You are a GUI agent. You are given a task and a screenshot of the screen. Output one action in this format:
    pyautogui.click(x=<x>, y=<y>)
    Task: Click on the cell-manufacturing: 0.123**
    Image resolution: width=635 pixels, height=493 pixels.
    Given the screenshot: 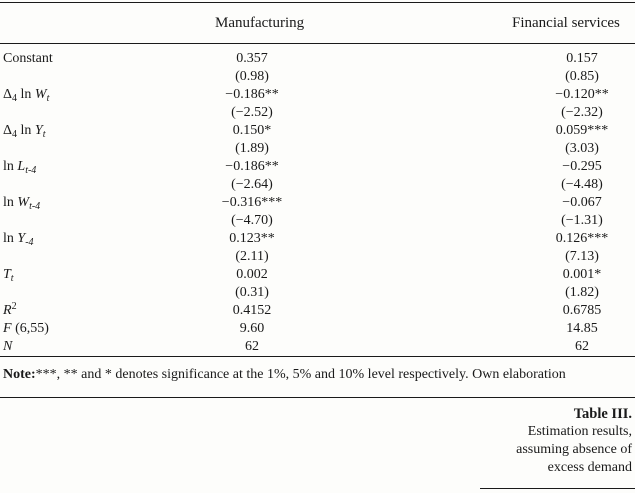 What is the action you would take?
    pyautogui.click(x=252, y=238)
    